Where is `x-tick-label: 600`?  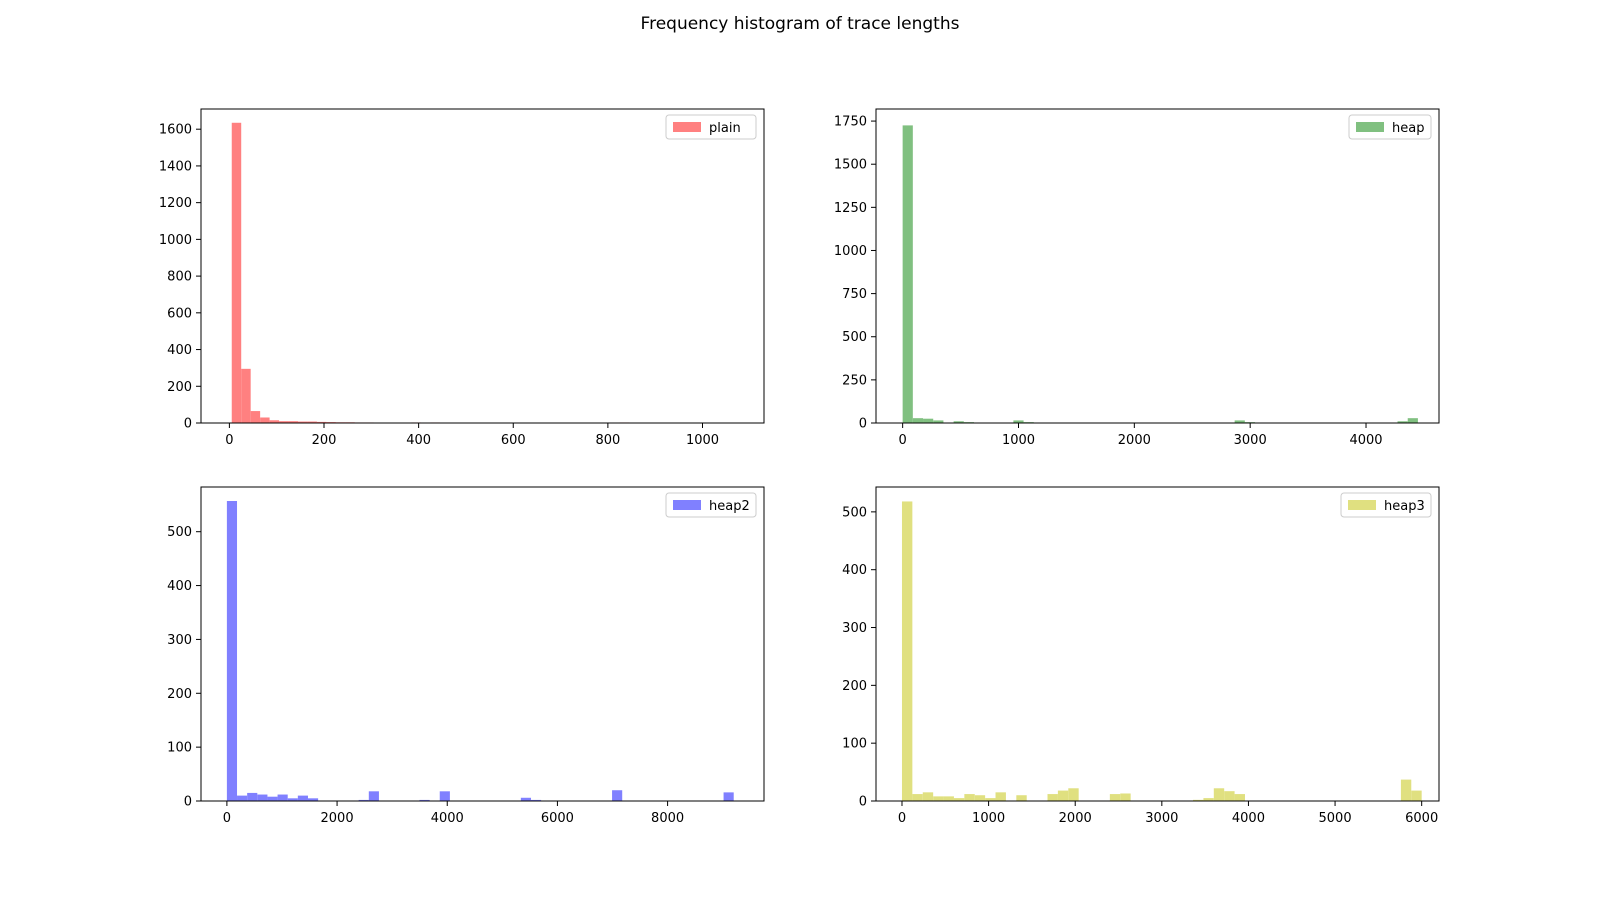 x-tick-label: 600 is located at coordinates (513, 440).